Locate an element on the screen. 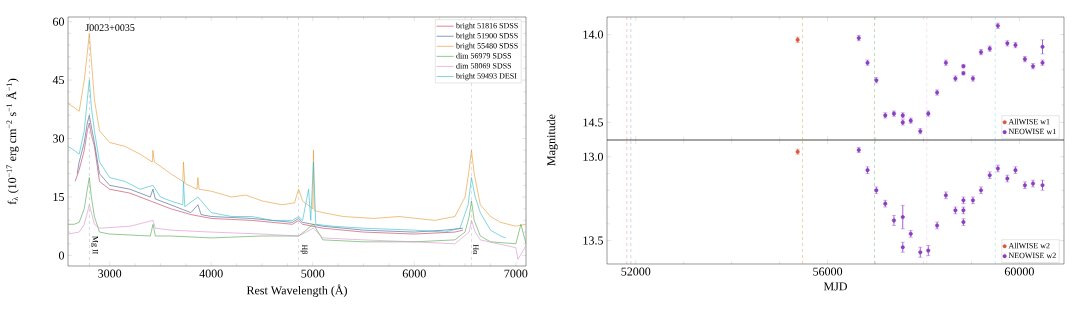 The height and width of the screenshot is (329, 1080). legend-label: NEOWISE w2 is located at coordinates (1032, 255).